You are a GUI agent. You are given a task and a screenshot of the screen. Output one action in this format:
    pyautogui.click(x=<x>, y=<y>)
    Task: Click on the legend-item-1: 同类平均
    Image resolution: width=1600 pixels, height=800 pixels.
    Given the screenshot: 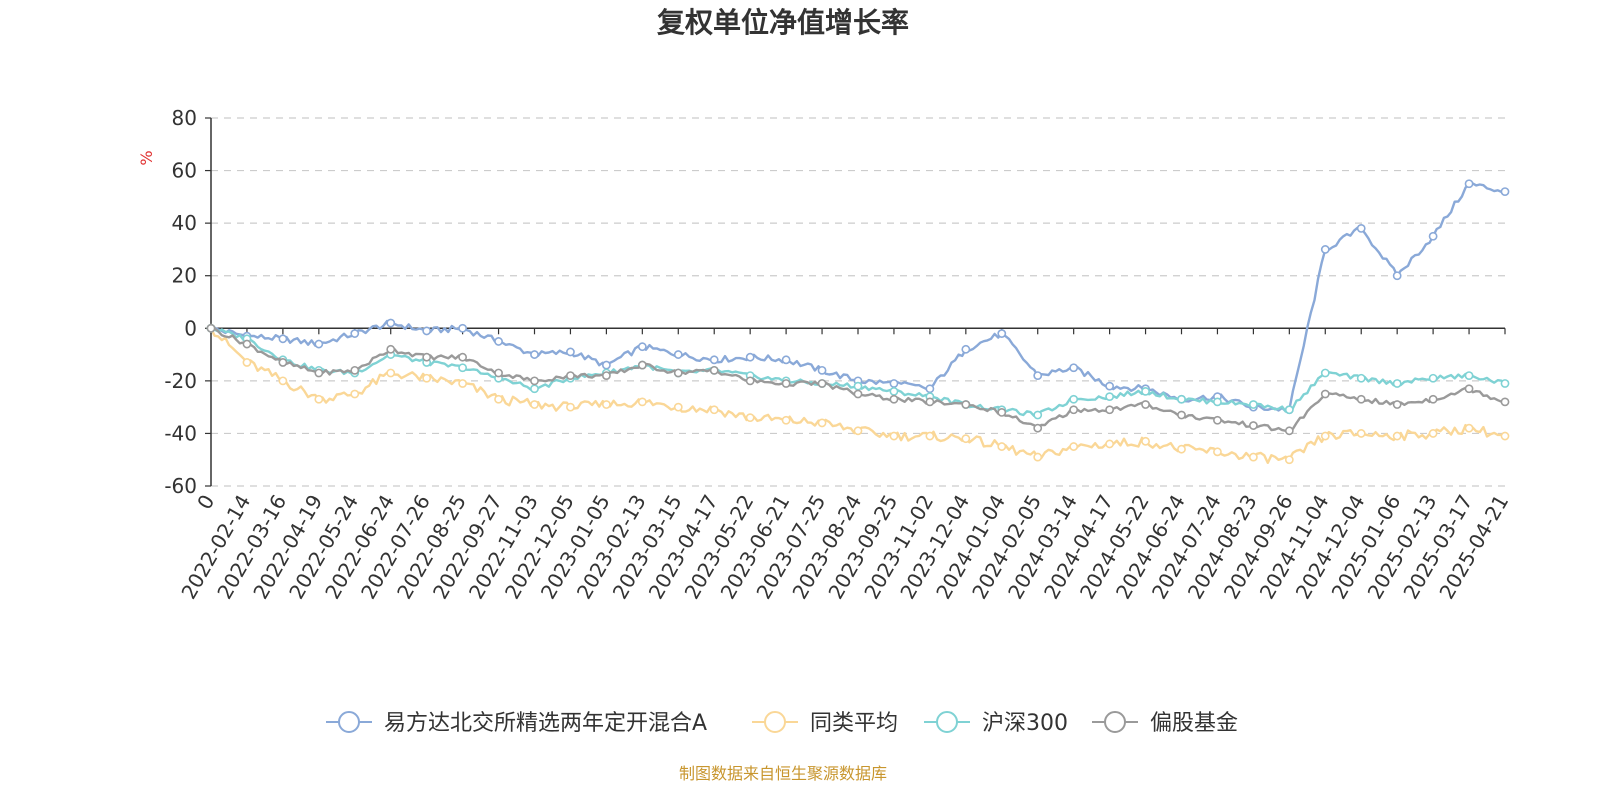 What is the action you would take?
    pyautogui.click(x=825, y=723)
    